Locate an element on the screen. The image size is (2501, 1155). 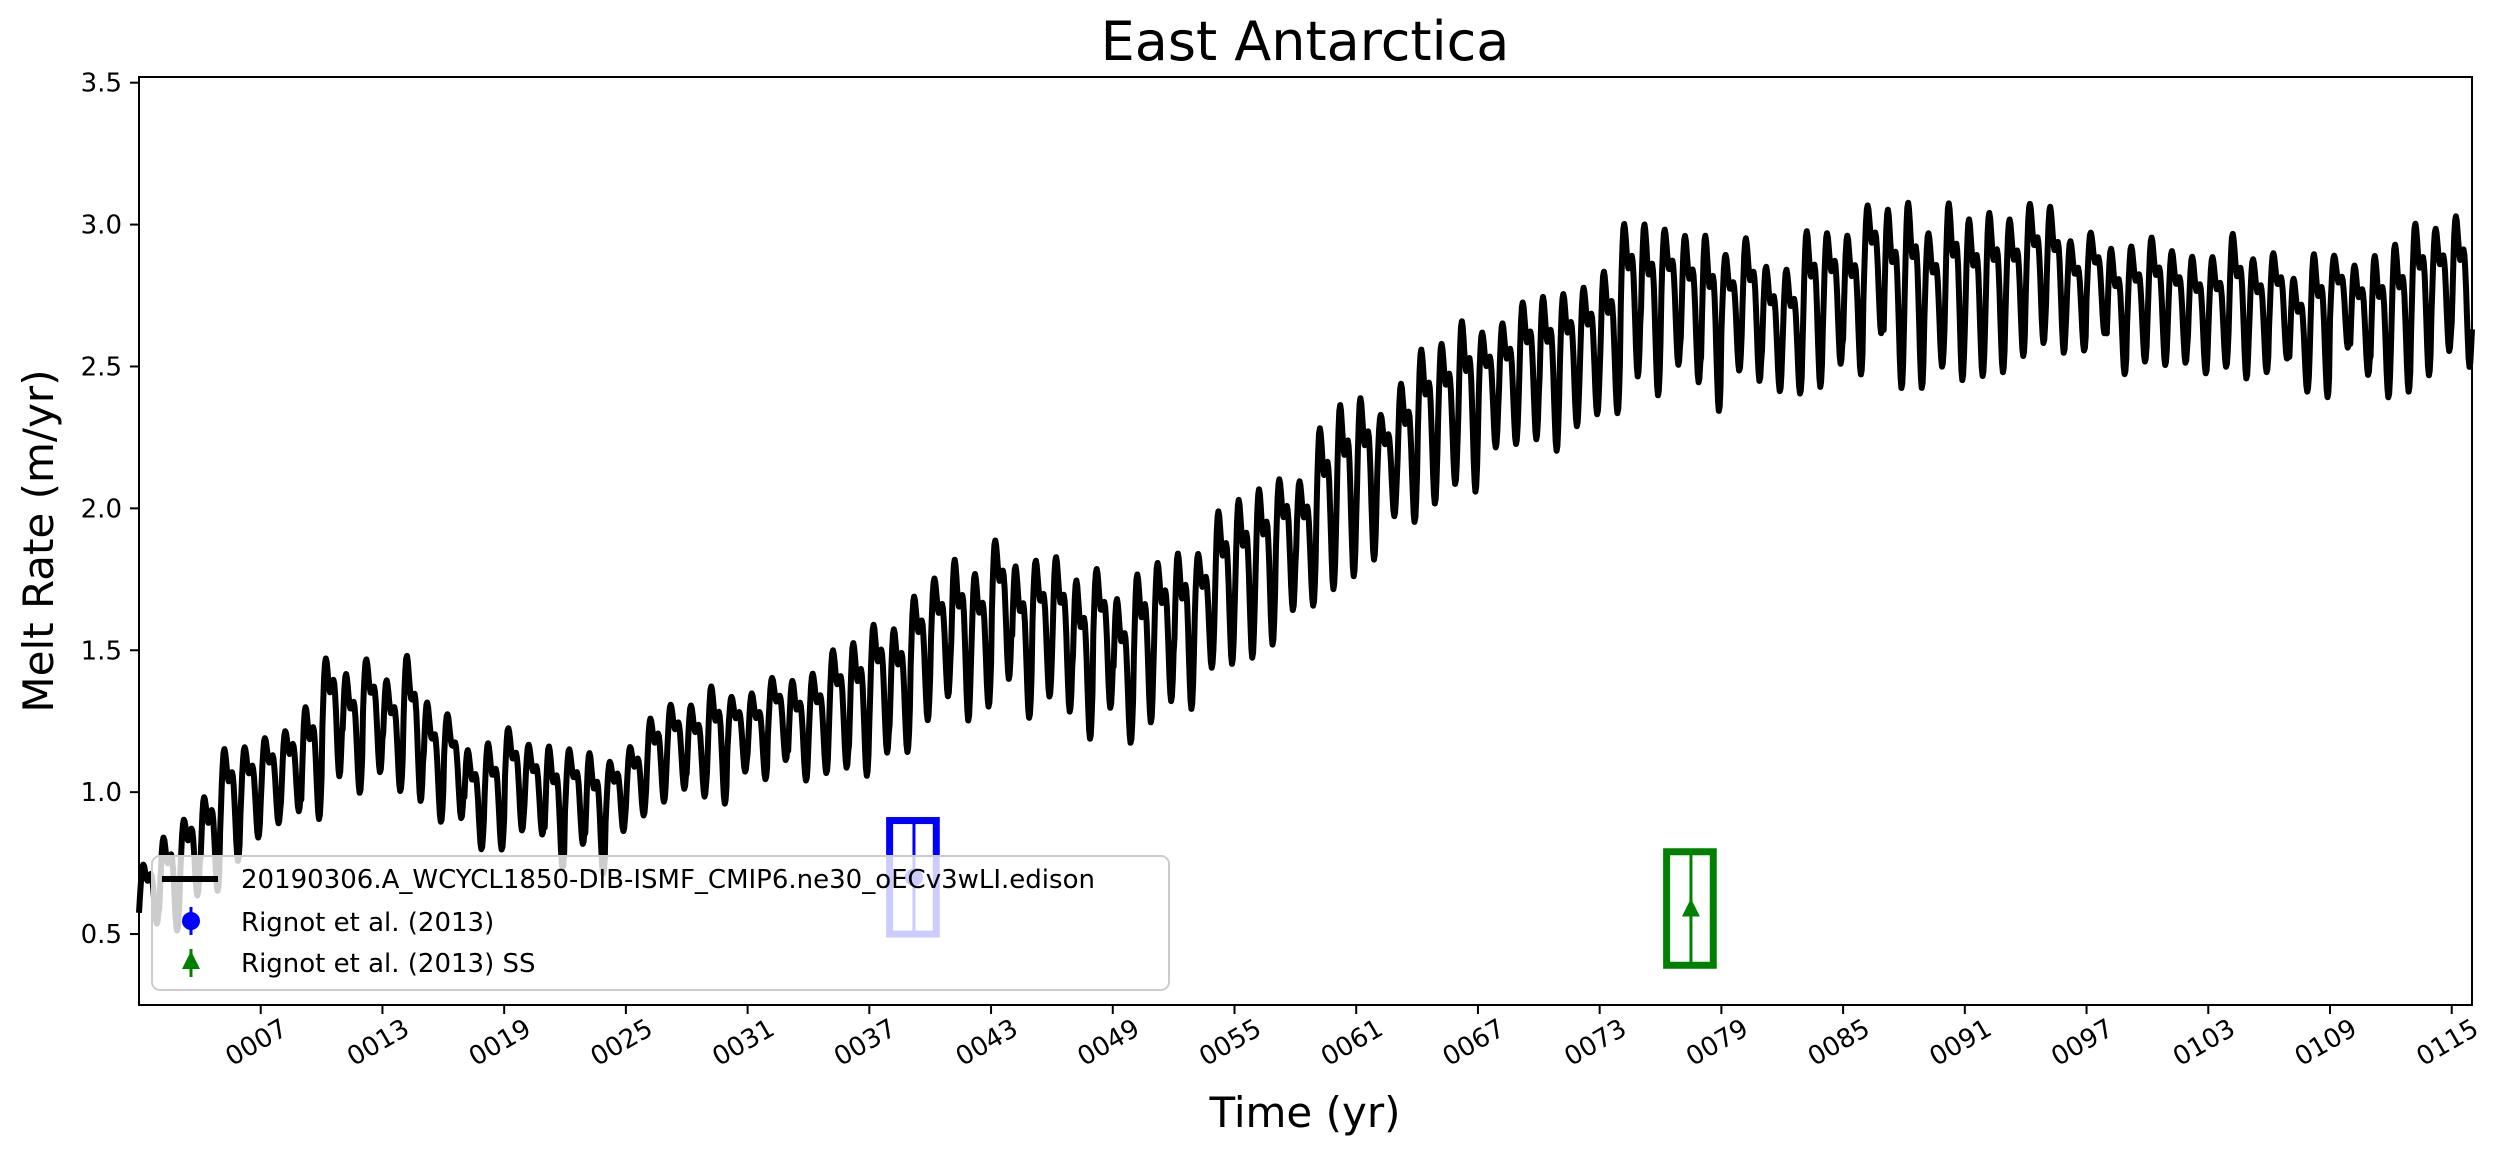
legend-swatch-rignot is located at coordinates (191, 921).